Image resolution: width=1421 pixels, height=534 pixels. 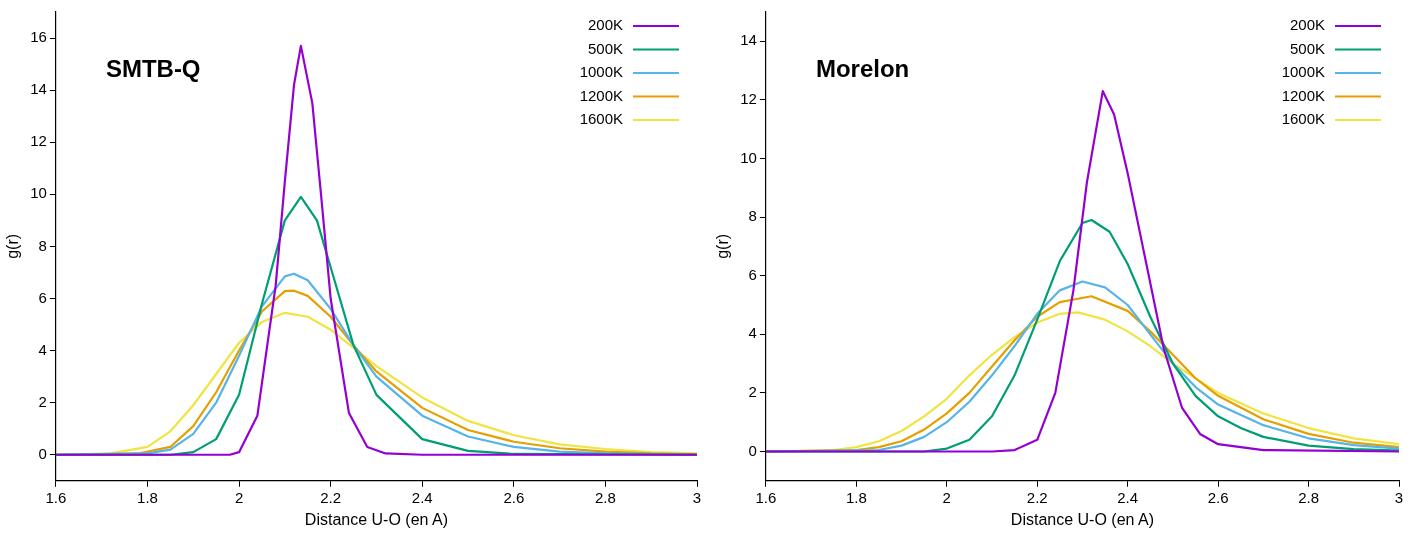 What do you see at coordinates (153, 68) in the screenshot?
I see `text: SMTB-Q` at bounding box center [153, 68].